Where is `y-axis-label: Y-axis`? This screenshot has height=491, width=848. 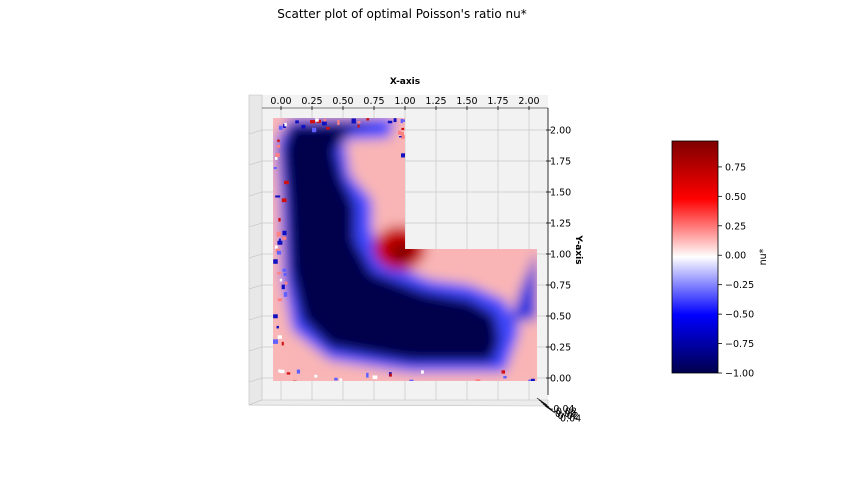 y-axis-label: Y-axis is located at coordinates (578, 249).